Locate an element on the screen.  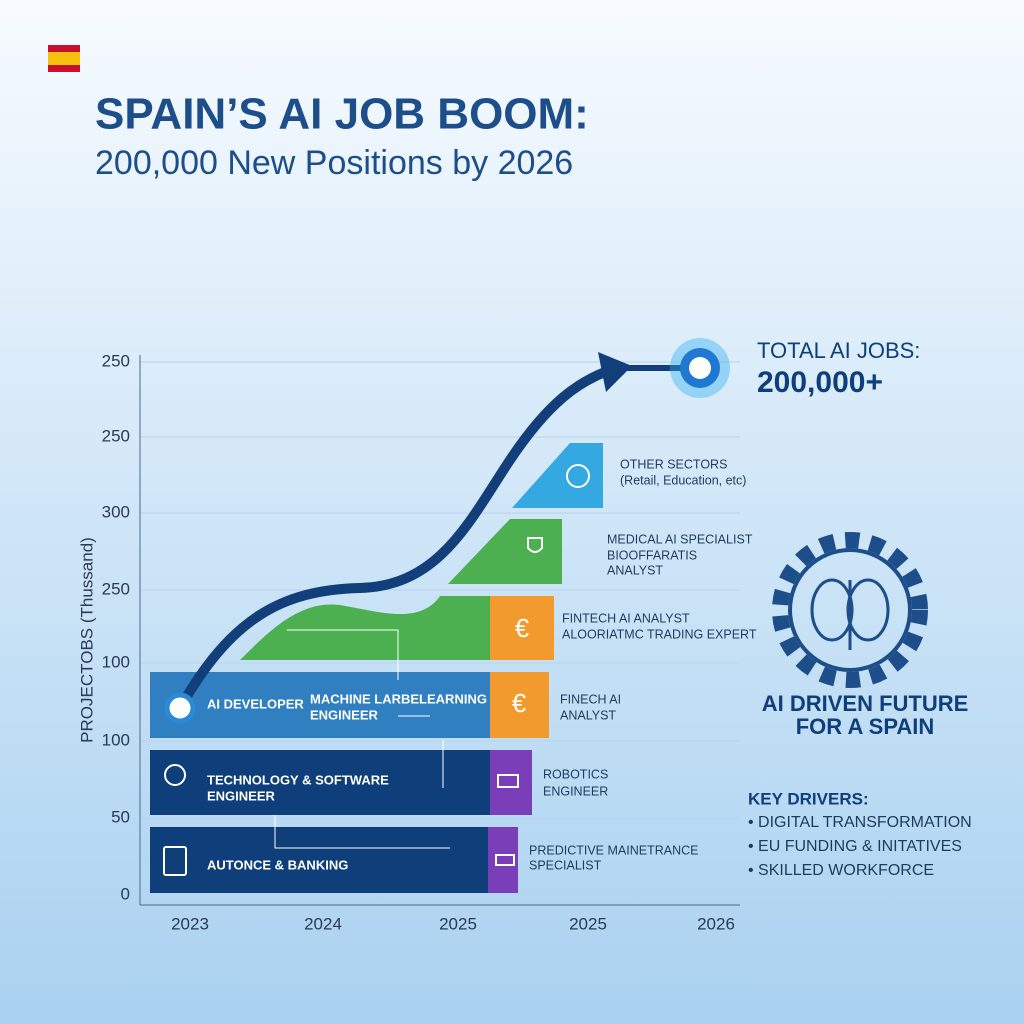
callout-label: (Retail, Education, etc) is located at coordinates (683, 480).